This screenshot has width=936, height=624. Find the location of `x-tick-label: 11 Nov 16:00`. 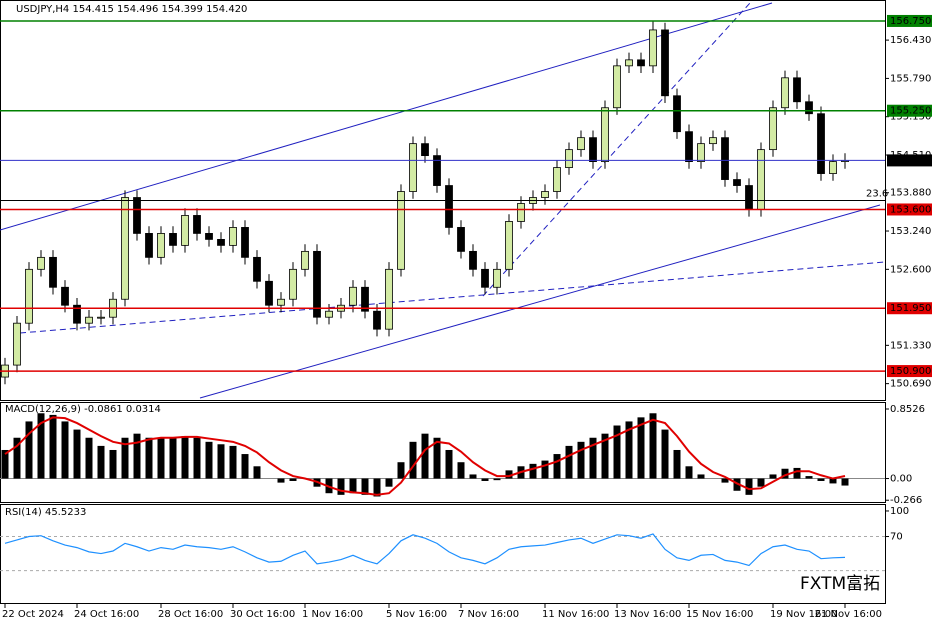

x-tick-label: 11 Nov 16:00 is located at coordinates (575, 614).